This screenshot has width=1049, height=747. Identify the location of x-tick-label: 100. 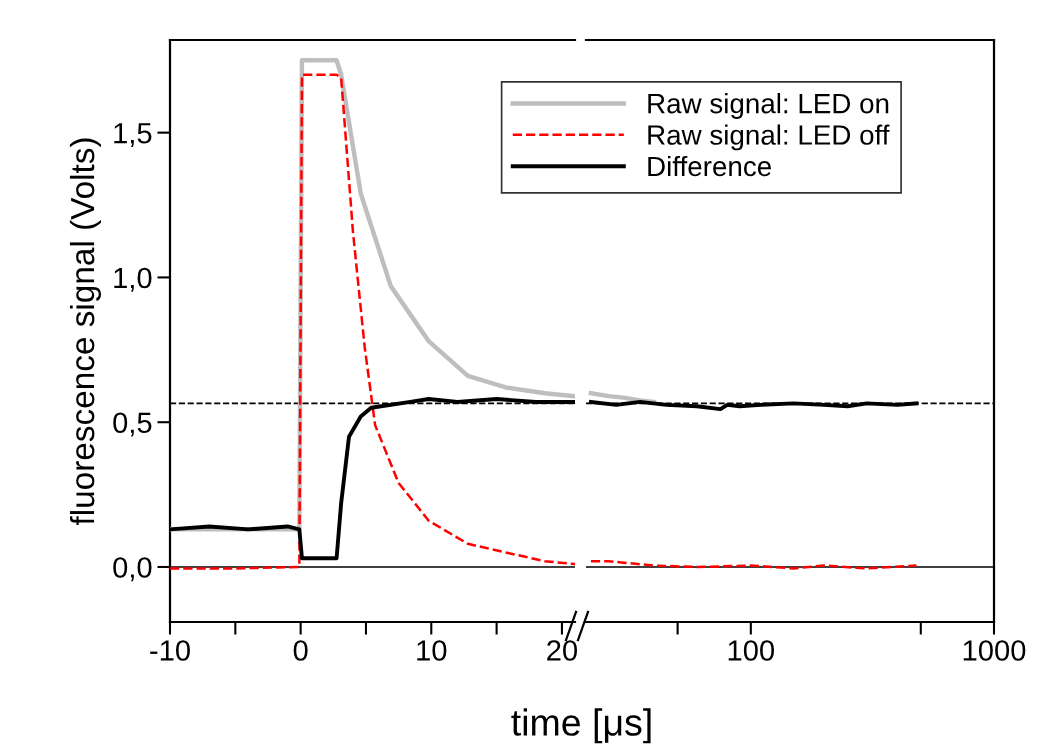
(751, 650).